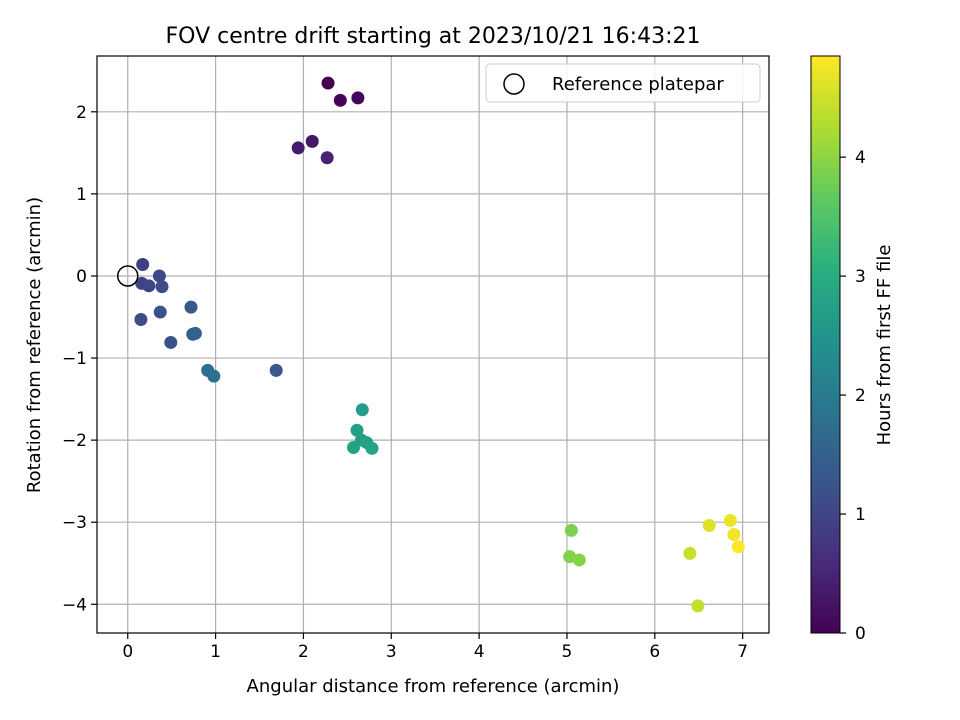 The width and height of the screenshot is (960, 720). I want to click on y-tick-label: −2, so click(74, 441).